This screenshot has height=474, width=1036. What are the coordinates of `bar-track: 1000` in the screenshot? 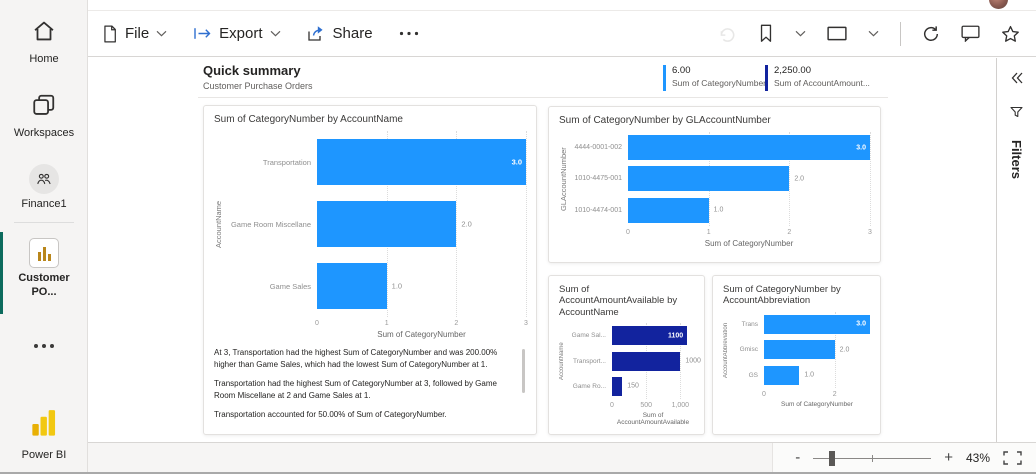 It's located at (656, 361).